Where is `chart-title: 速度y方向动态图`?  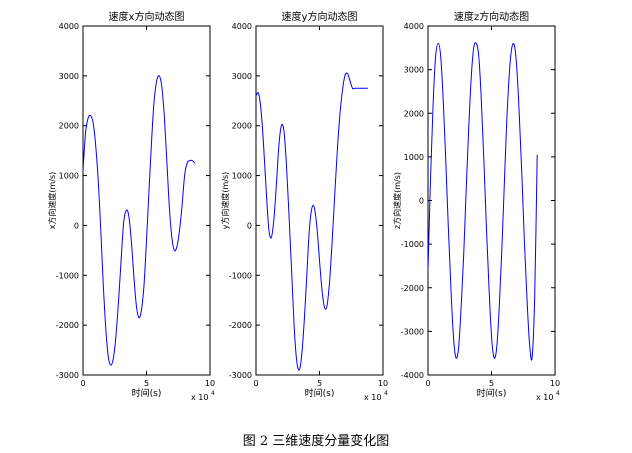
chart-title: 速度y方向动态图 is located at coordinates (320, 16).